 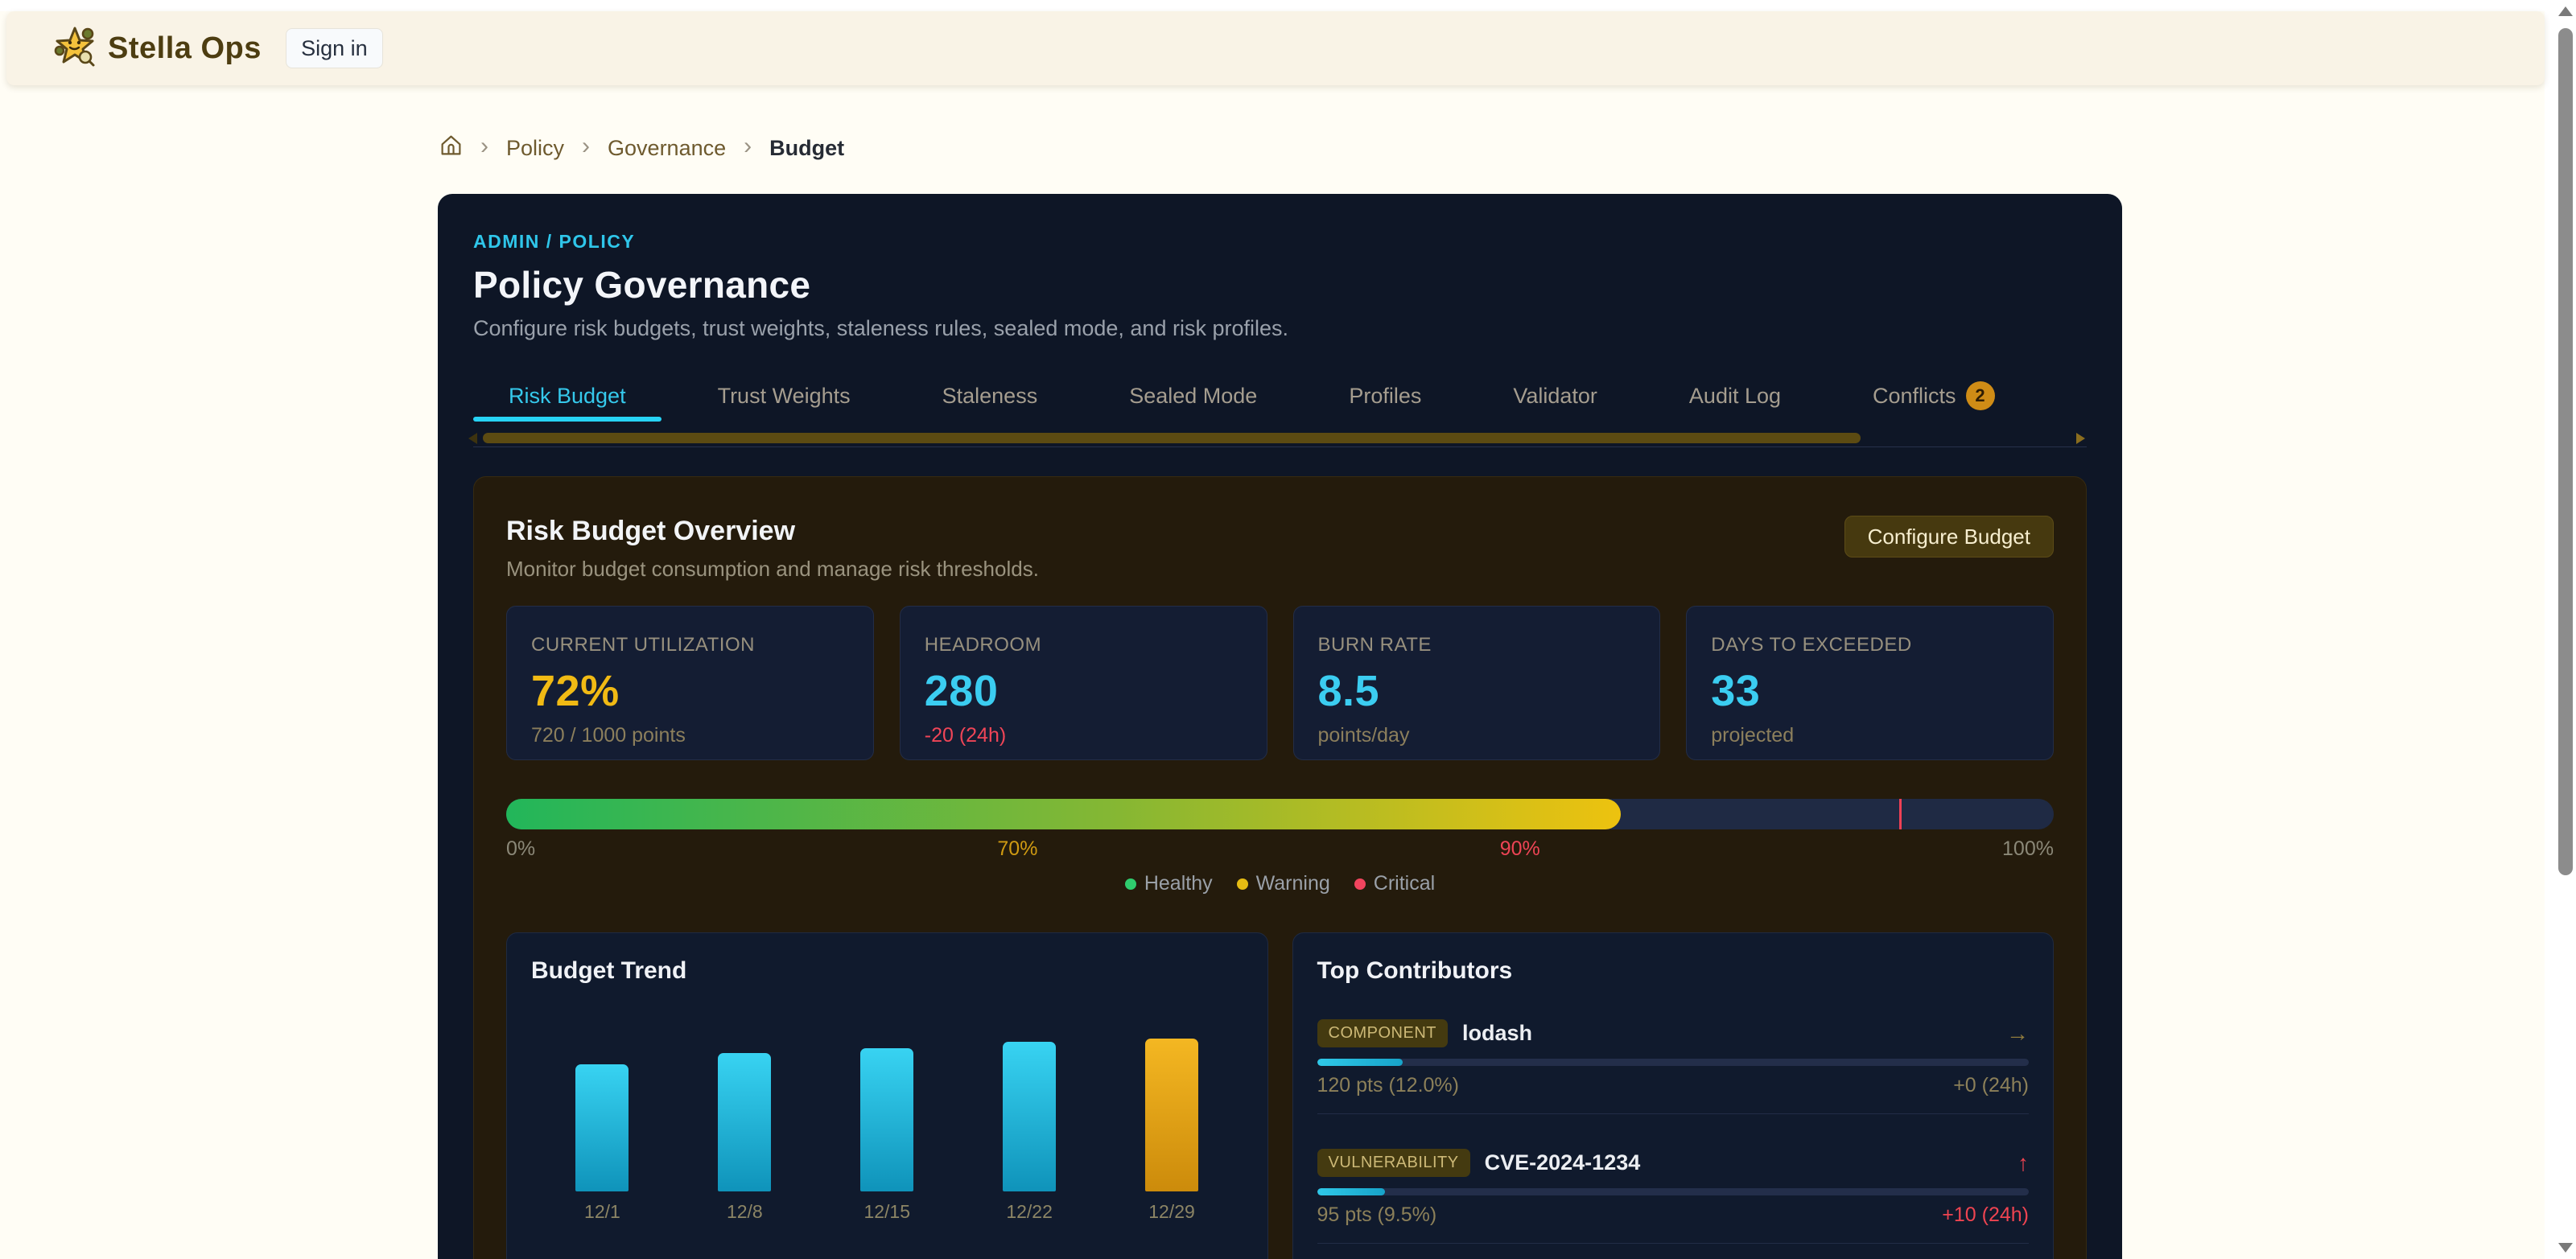 I want to click on tab-label: Profiles, so click(x=1385, y=395).